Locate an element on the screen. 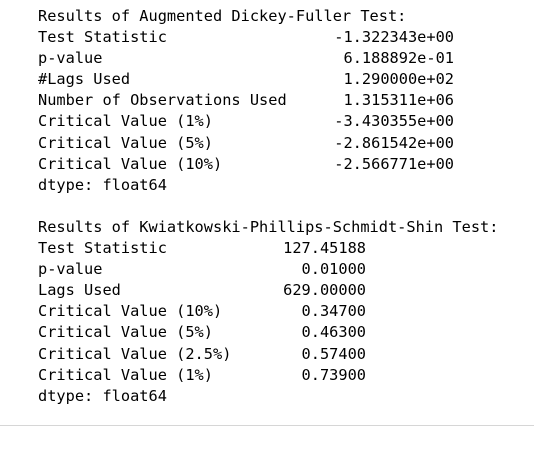 Image resolution: width=534 pixels, height=449 pixels. blank-line is located at coordinates (283, 206).